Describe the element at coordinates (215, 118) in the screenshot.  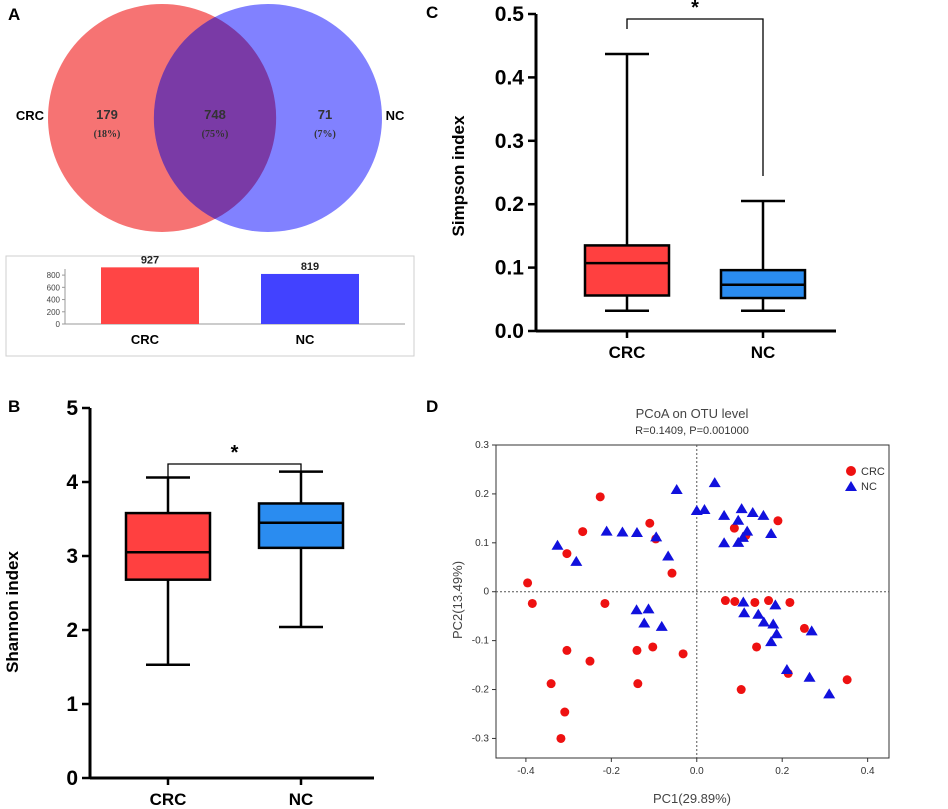
I see `venn-overlap` at that location.